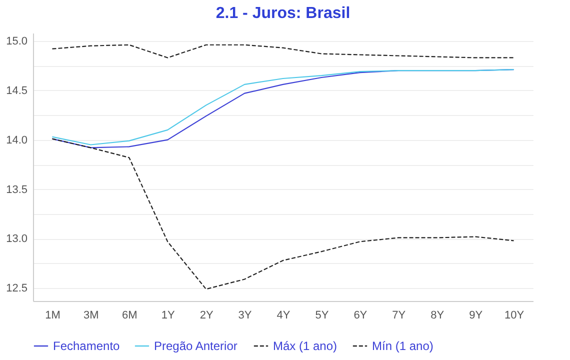  Describe the element at coordinates (399, 316) in the screenshot. I see `x-tick-label: 7Y` at that location.